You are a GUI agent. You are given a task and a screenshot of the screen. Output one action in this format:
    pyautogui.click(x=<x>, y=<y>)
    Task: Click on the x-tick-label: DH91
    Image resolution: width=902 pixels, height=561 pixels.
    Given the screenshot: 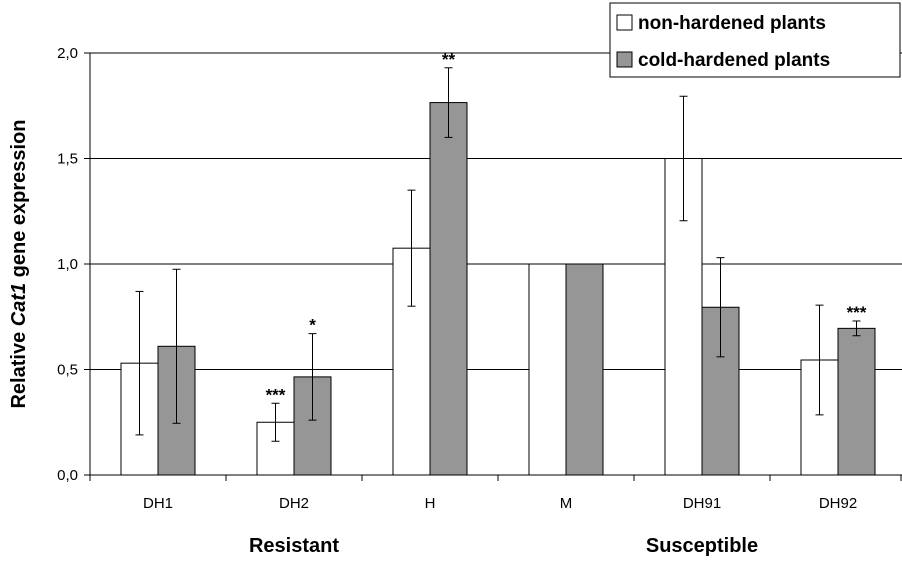 What is the action you would take?
    pyautogui.click(x=702, y=503)
    